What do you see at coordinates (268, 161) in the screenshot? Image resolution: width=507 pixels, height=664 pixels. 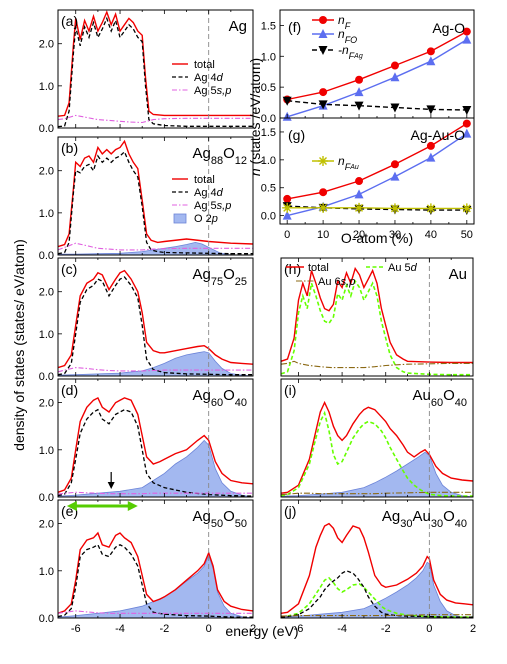 I see `y-tick-label-g: 1.0` at bounding box center [268, 161].